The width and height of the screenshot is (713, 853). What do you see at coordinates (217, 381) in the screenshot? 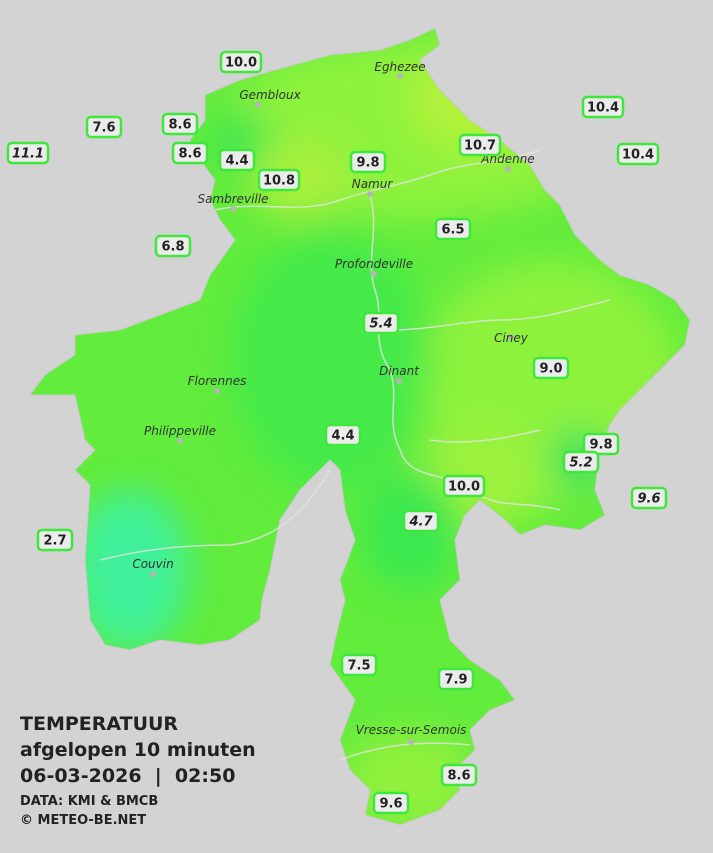
I see `city-label: Florennes` at bounding box center [217, 381].